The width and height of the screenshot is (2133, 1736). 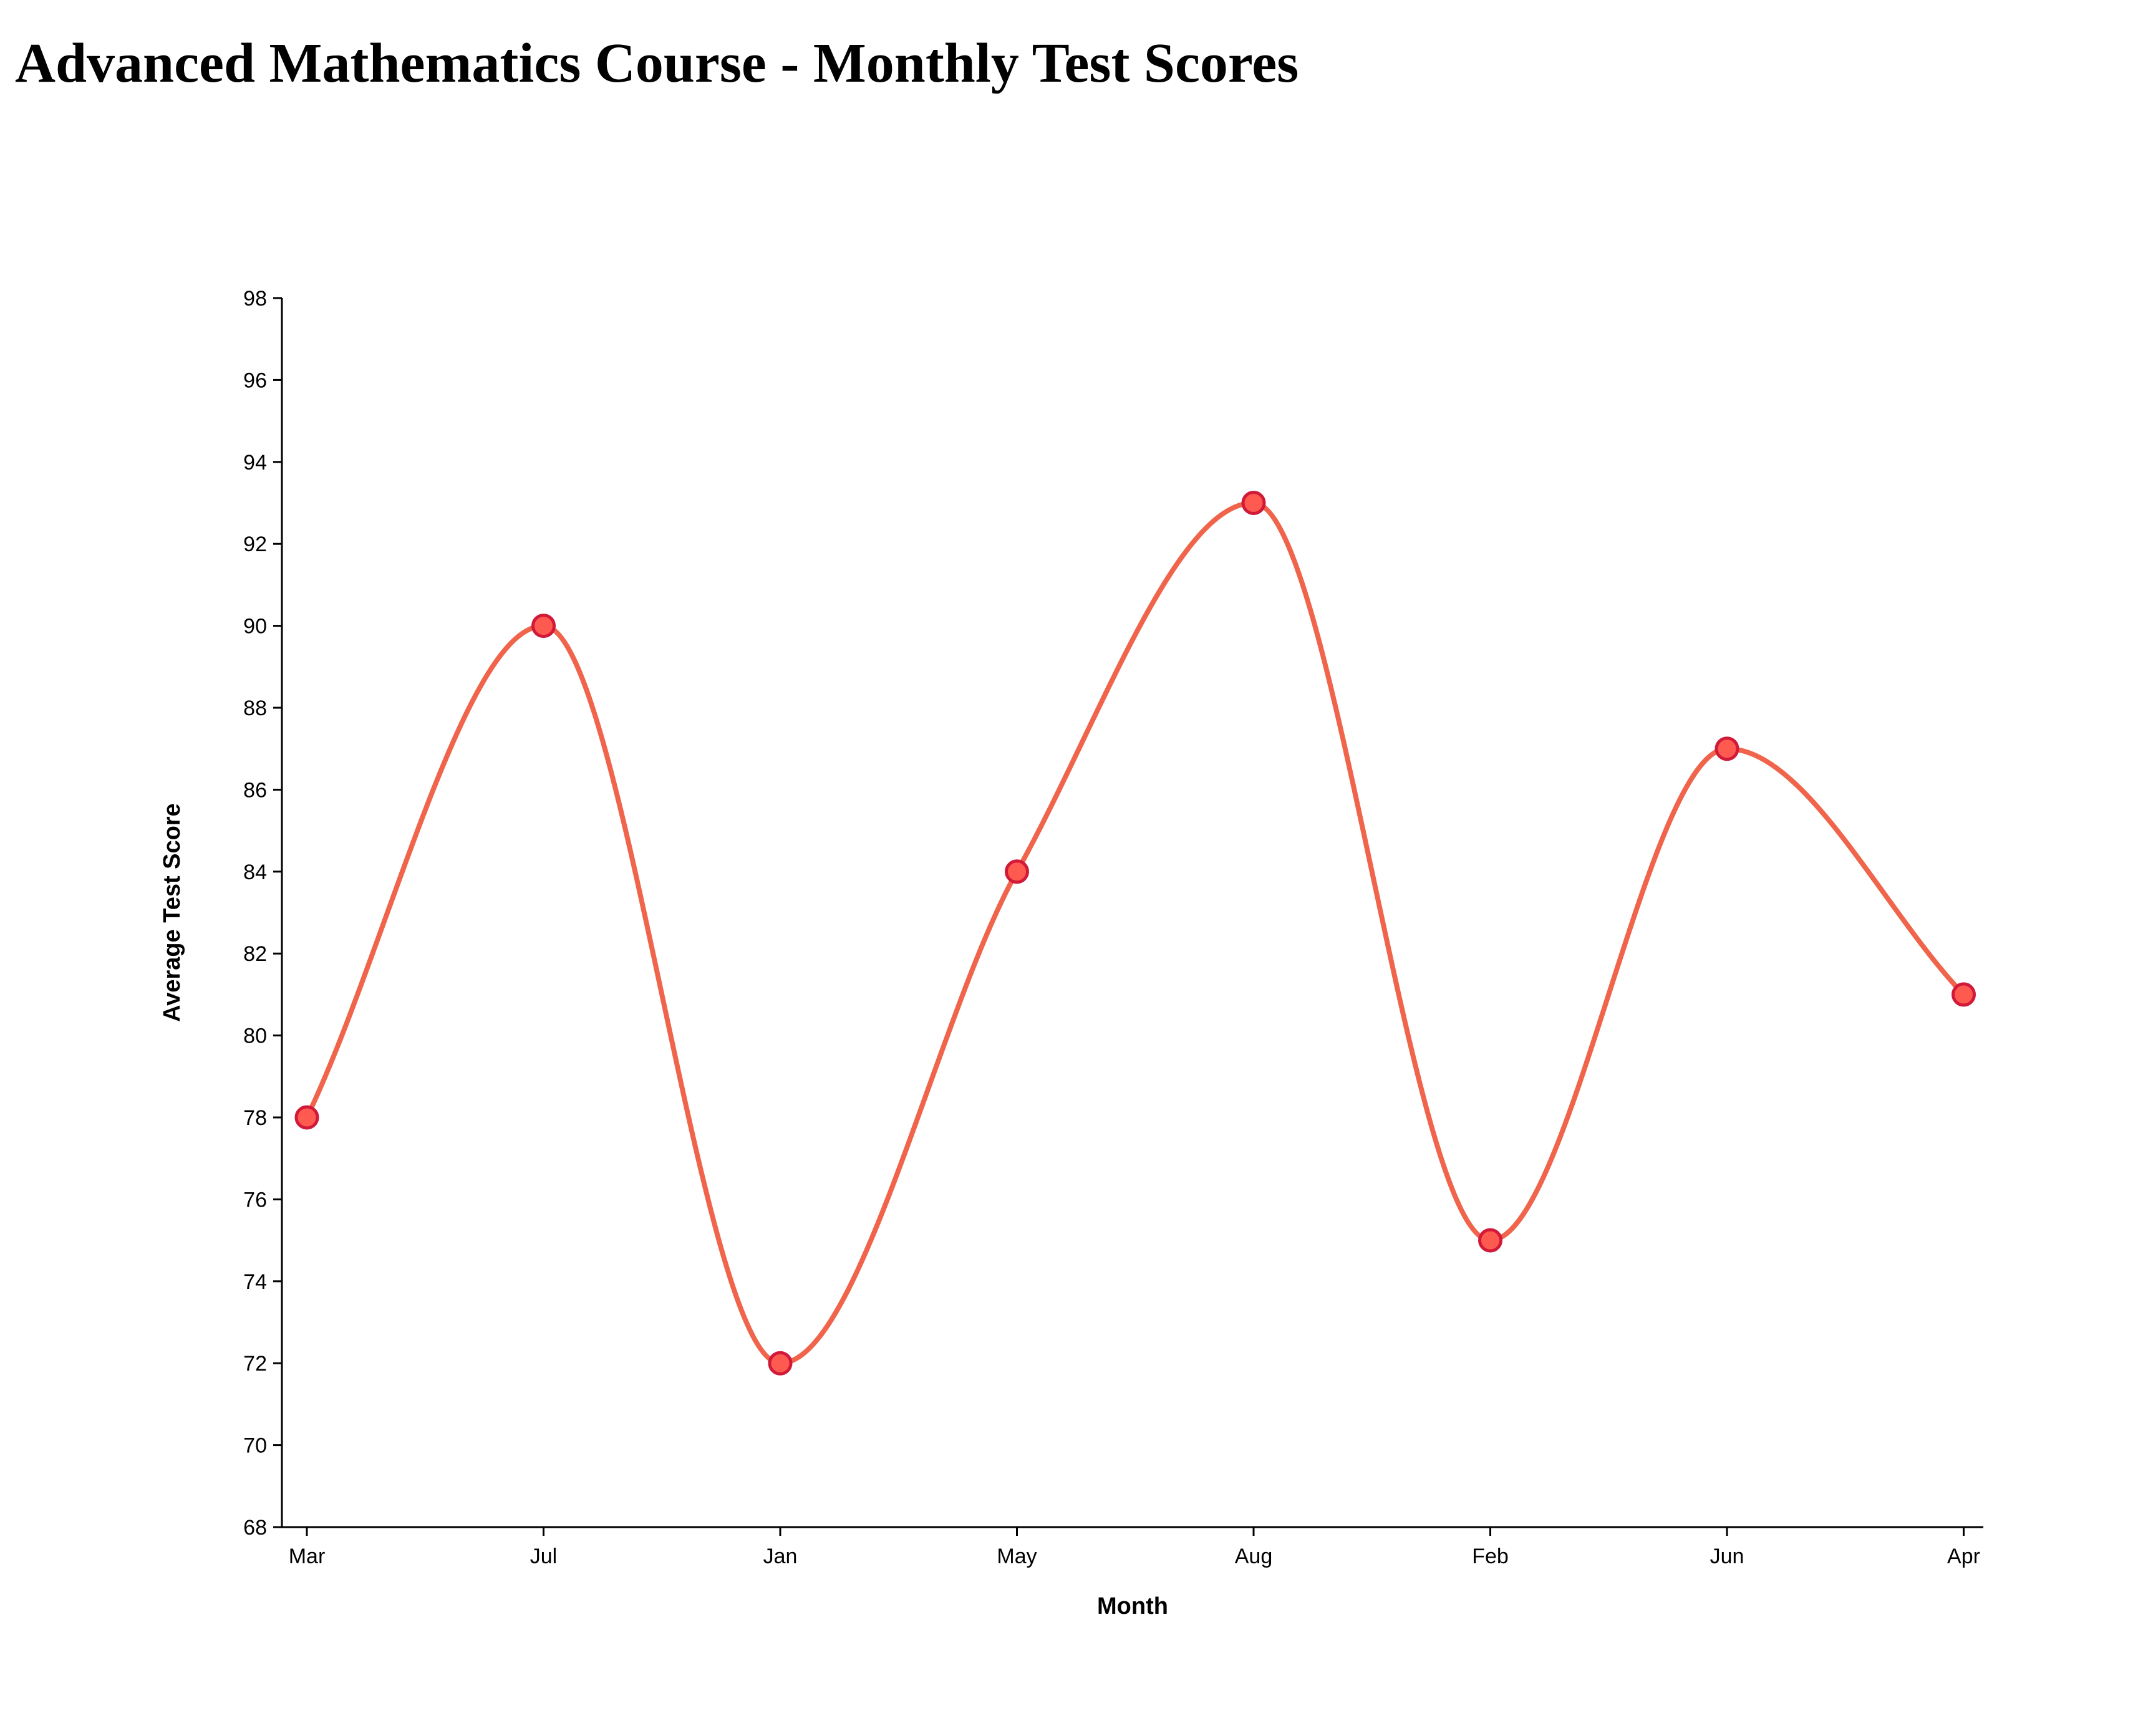 What do you see at coordinates (1017, 1556) in the screenshot?
I see `x-tick-label: May` at bounding box center [1017, 1556].